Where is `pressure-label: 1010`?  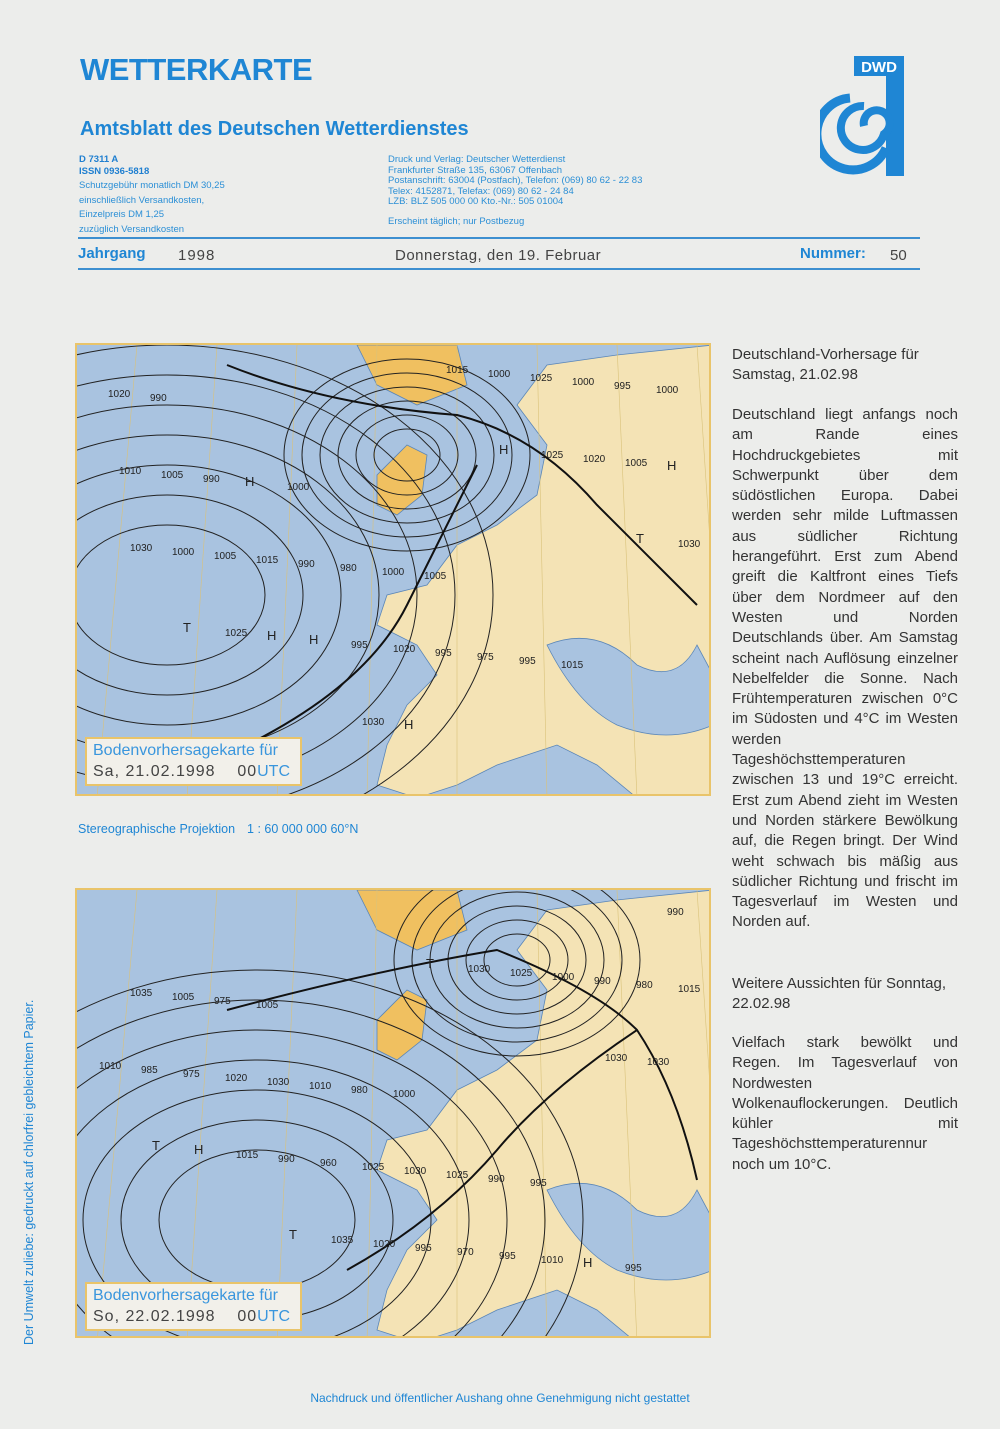
pressure-label: 1010 is located at coordinates (320, 1086).